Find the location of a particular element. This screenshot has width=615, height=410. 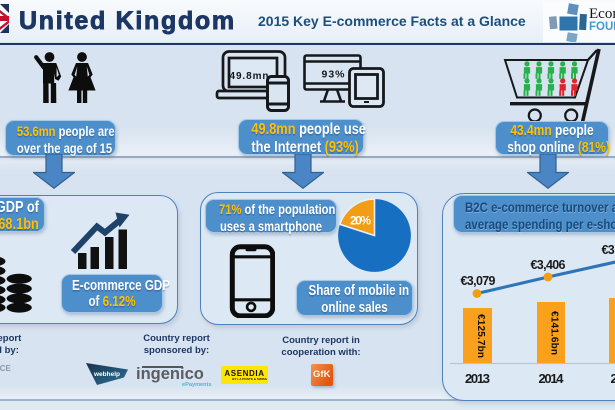

svg-text: €3,756 is located at coordinates (608, 250).